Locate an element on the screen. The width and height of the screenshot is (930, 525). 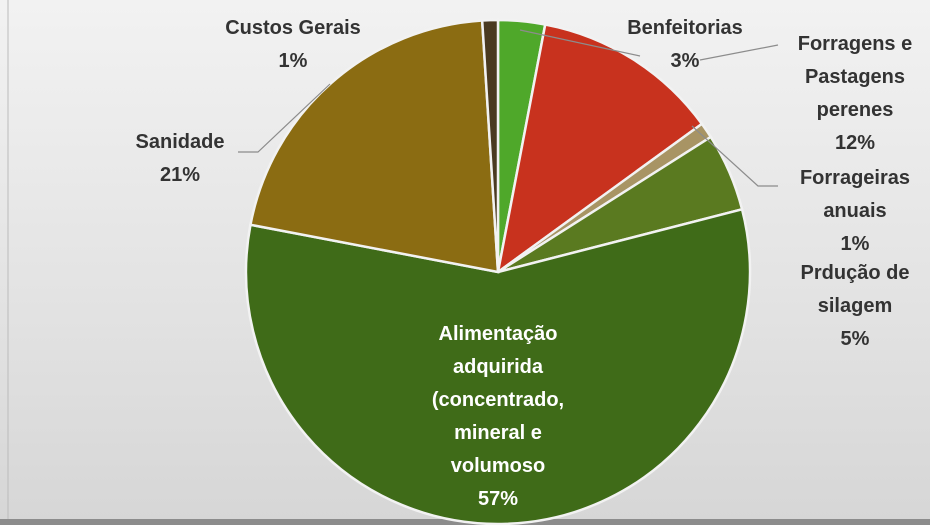
value-label: 12% is located at coordinates (855, 143).